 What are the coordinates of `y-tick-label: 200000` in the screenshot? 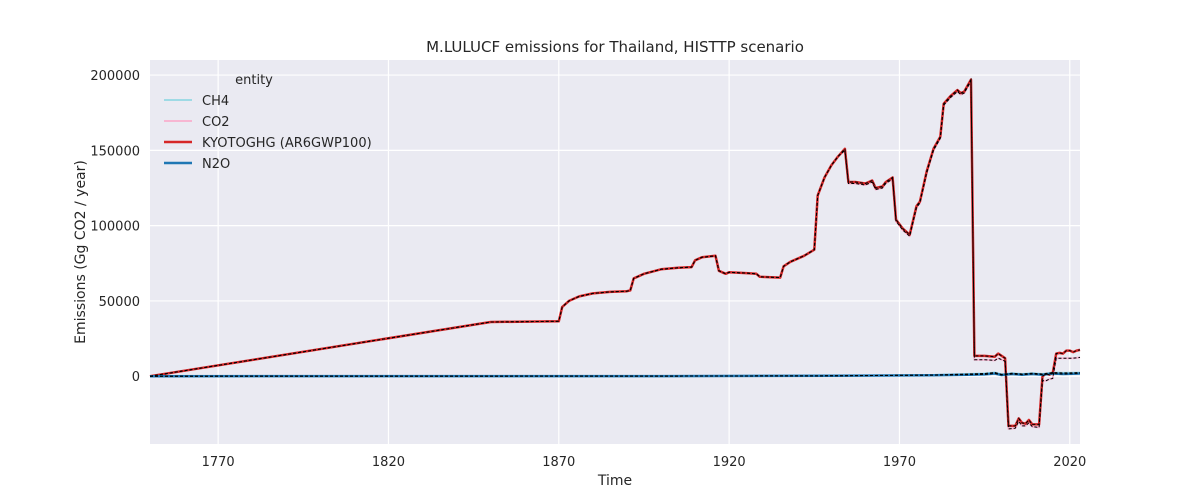 It's located at (115, 76).